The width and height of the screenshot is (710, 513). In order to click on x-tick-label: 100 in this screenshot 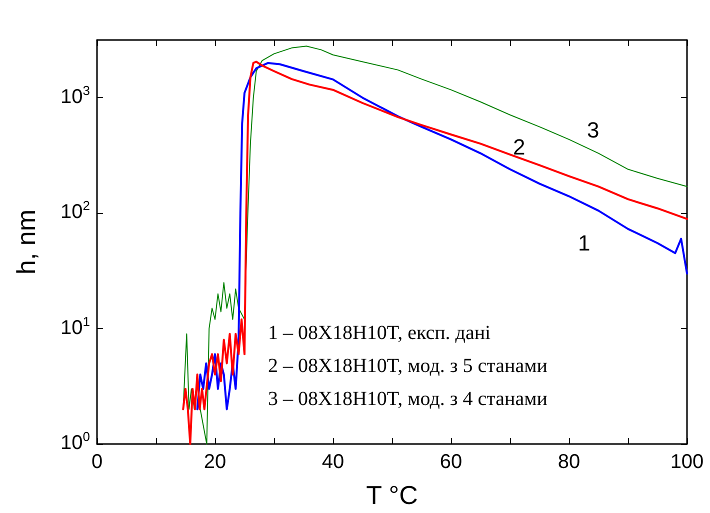, I will do `click(687, 462)`.